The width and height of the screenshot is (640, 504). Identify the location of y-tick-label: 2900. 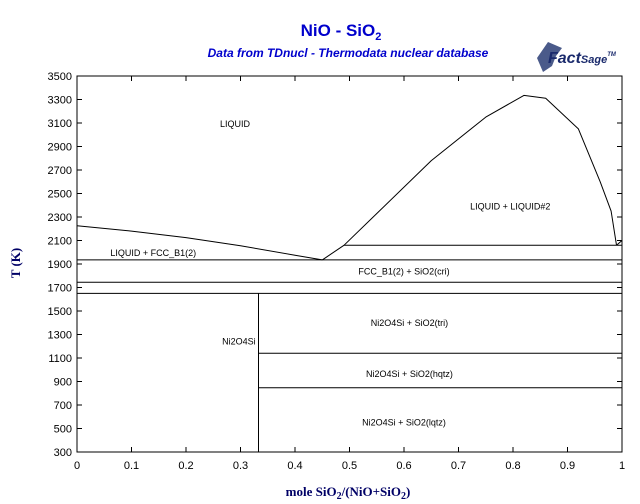
(60, 148).